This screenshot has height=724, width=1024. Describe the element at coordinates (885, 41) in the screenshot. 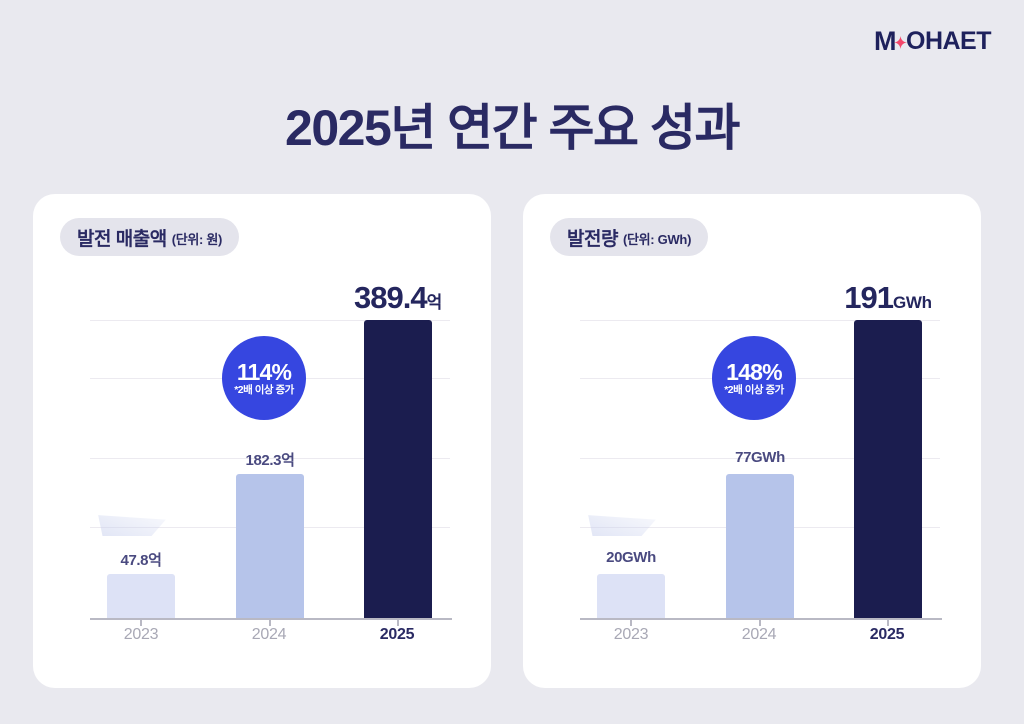

I see `logo-letter-m: M` at that location.